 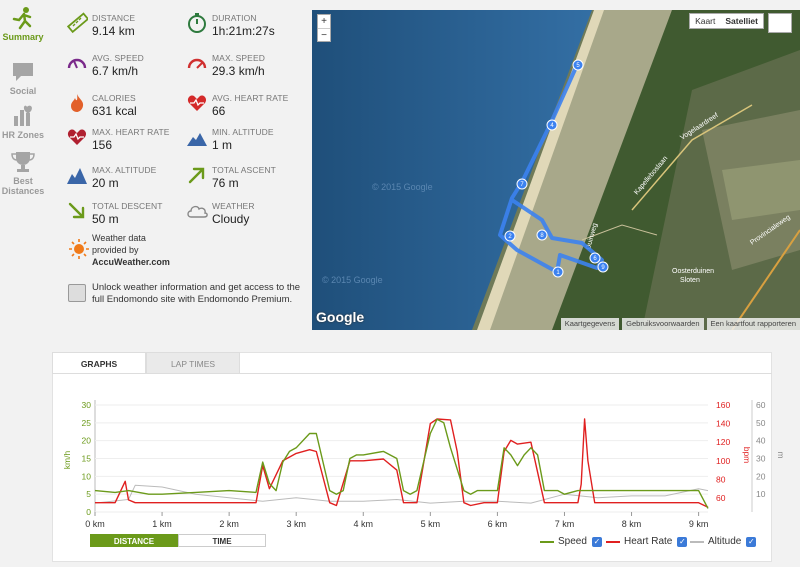 I want to click on nav-summary: Summary, so click(x=23, y=24).